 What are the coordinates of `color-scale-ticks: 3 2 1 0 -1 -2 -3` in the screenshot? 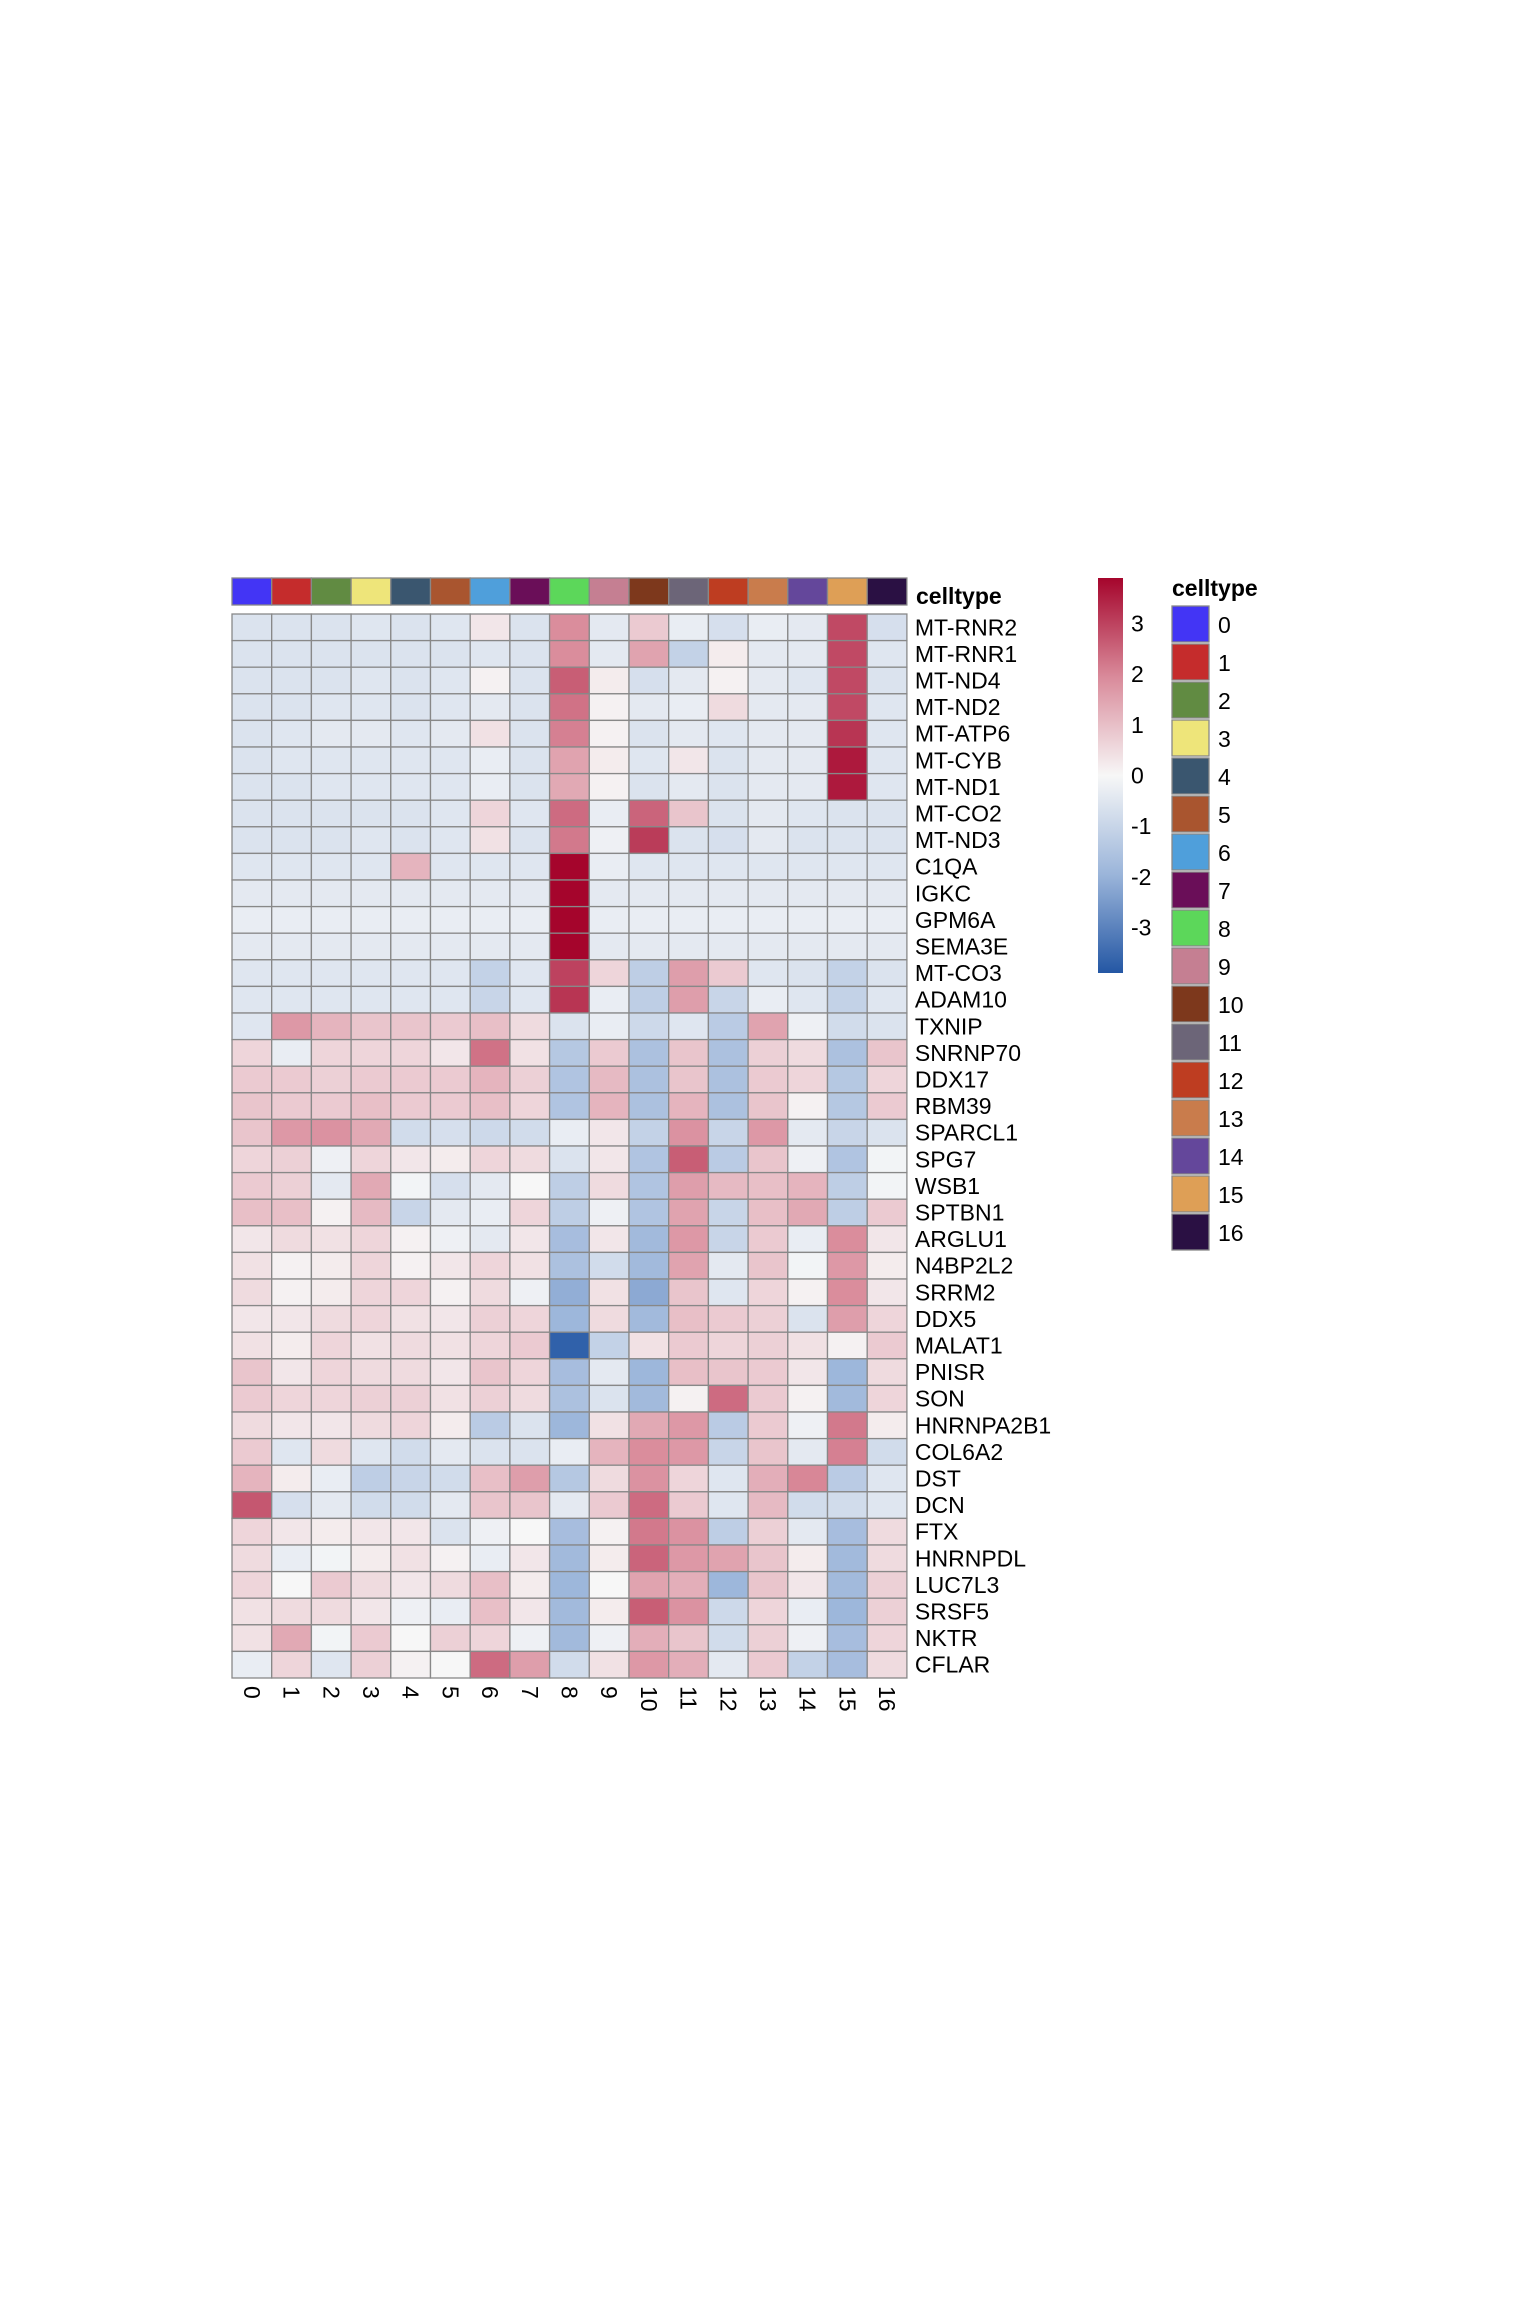 It's located at (1141, 776).